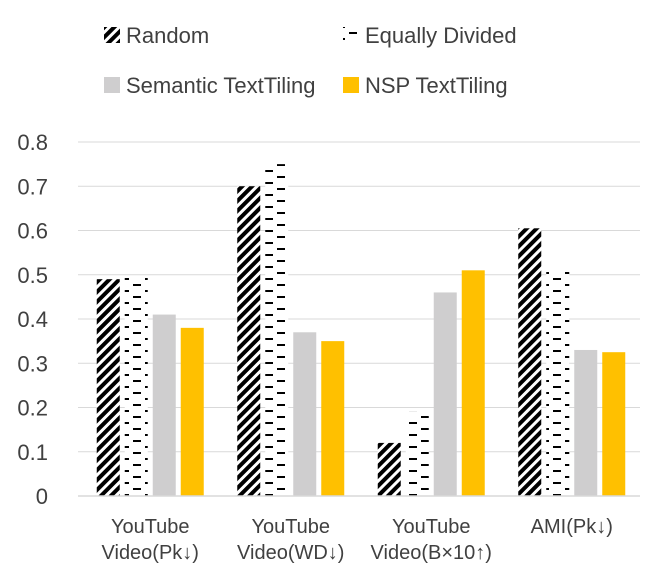 This screenshot has height=585, width=669. Describe the element at coordinates (32, 231) in the screenshot. I see `y-tick-label: 0.6` at that location.